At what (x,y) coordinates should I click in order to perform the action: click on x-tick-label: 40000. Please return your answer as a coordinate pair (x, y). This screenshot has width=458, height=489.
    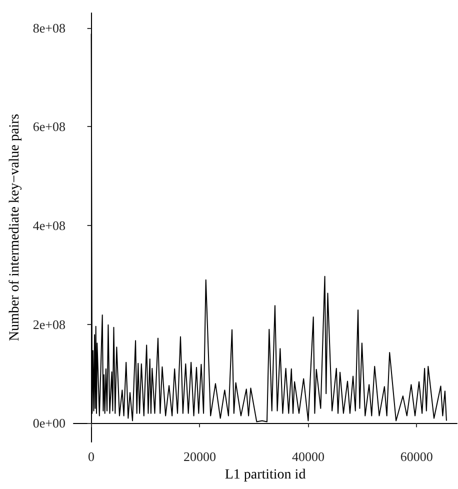
    Looking at the image, I should click on (308, 456).